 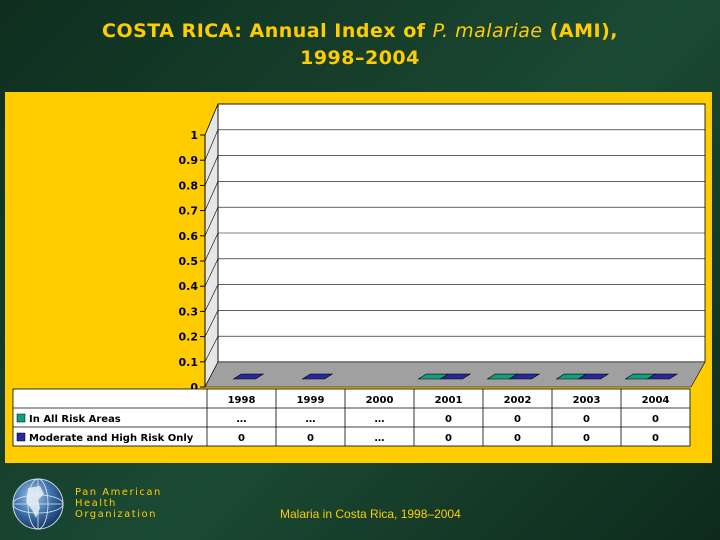 I want to click on legend-label-2: Moderate and High Risk Only, so click(x=111, y=438).